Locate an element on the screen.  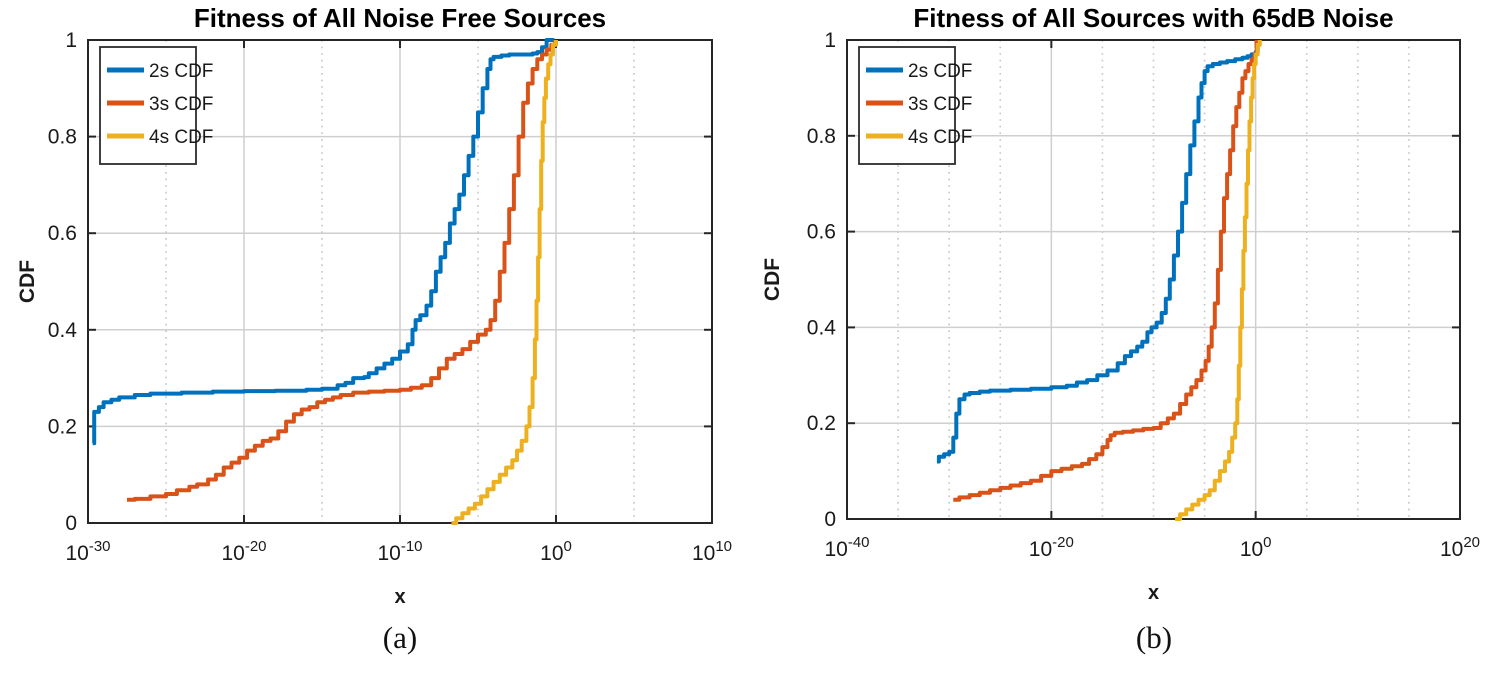
x-tick-label: 10-10 is located at coordinates (399, 551).